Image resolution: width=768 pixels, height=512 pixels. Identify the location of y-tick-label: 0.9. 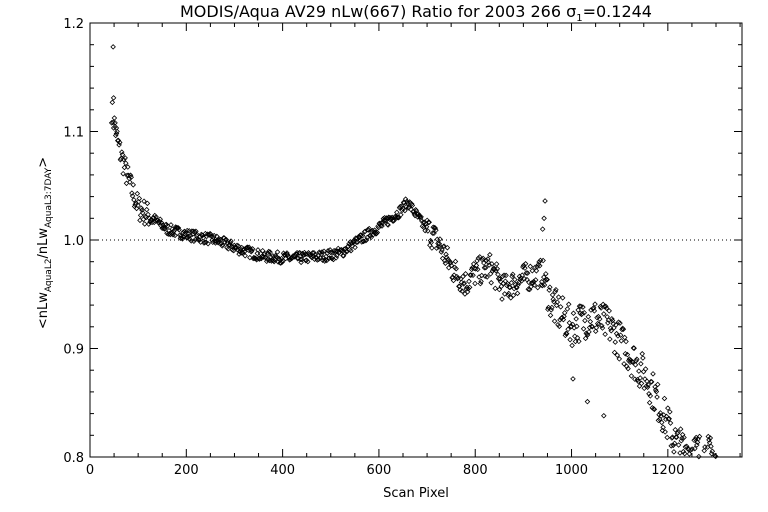
(73, 350).